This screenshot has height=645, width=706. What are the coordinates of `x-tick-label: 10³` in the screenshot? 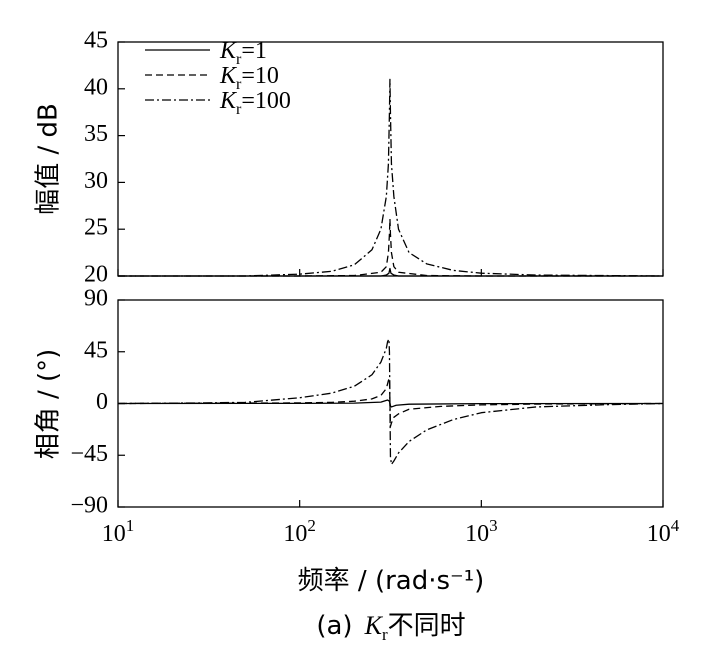 It's located at (481, 531).